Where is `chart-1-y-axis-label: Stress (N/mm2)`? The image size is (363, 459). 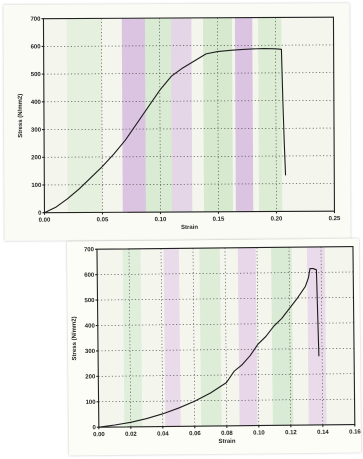 chart-1-y-axis-label: Stress (N/mm2) is located at coordinates (75, 338).